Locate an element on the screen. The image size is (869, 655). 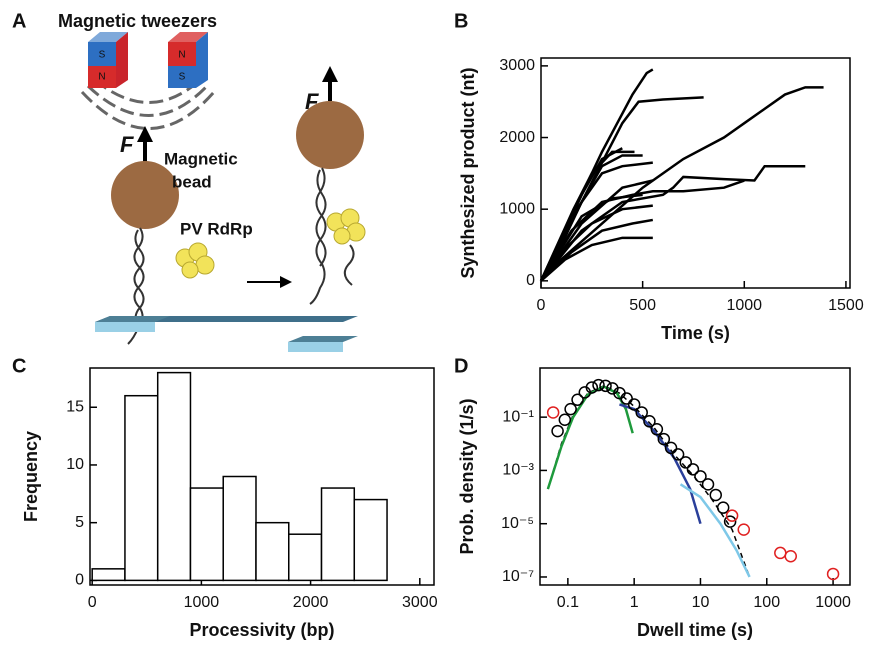
x-tick-label: 100 is located at coordinates (766, 602).